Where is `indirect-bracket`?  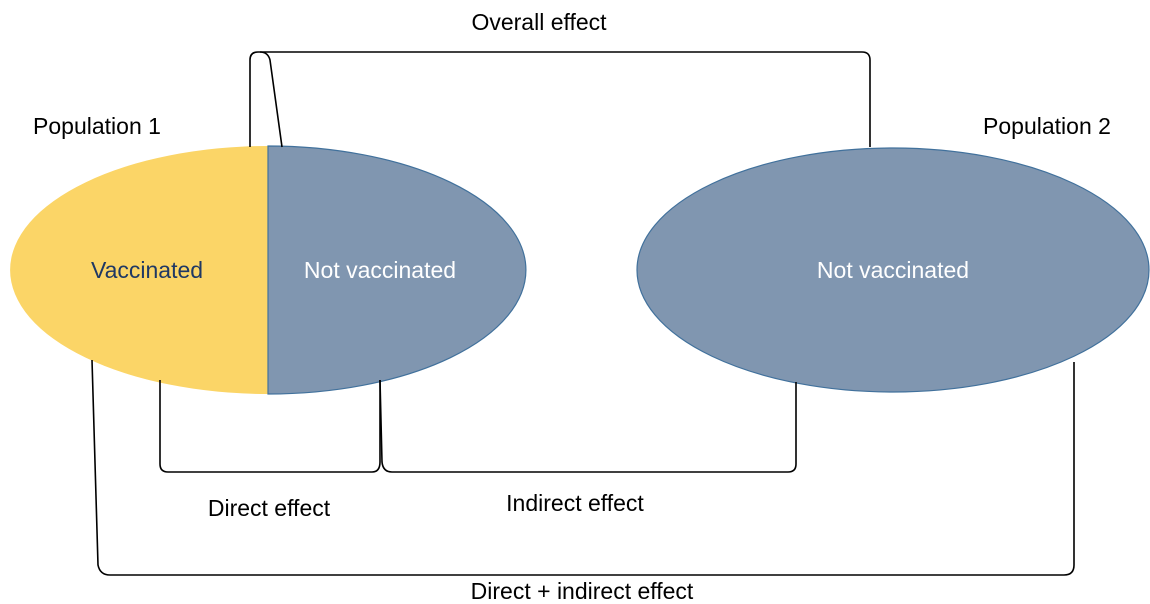 indirect-bracket is located at coordinates (588, 426).